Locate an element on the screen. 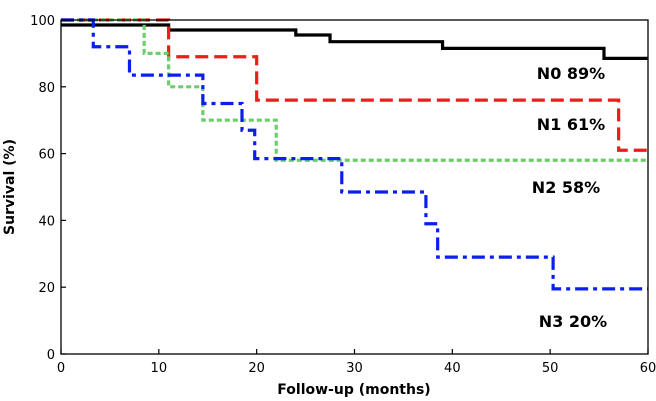 The image size is (656, 401). series-label-n2: N2 58% is located at coordinates (566, 187).